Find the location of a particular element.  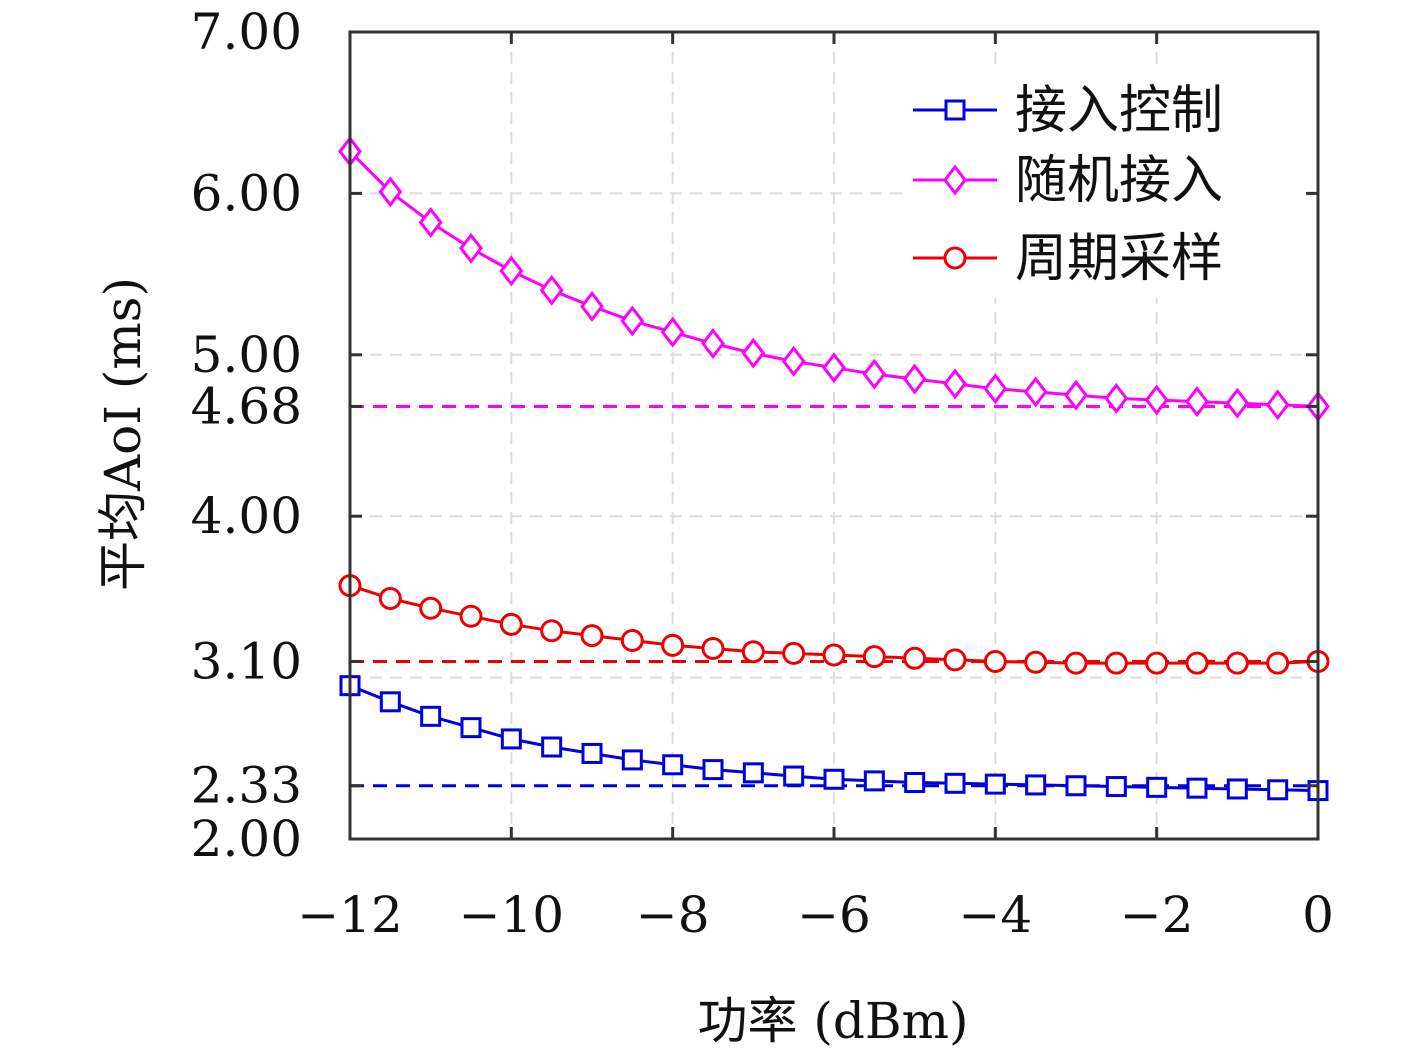

x-tick-labels: −12 −10 −8 −6 −4 −2 0 is located at coordinates (815, 915).